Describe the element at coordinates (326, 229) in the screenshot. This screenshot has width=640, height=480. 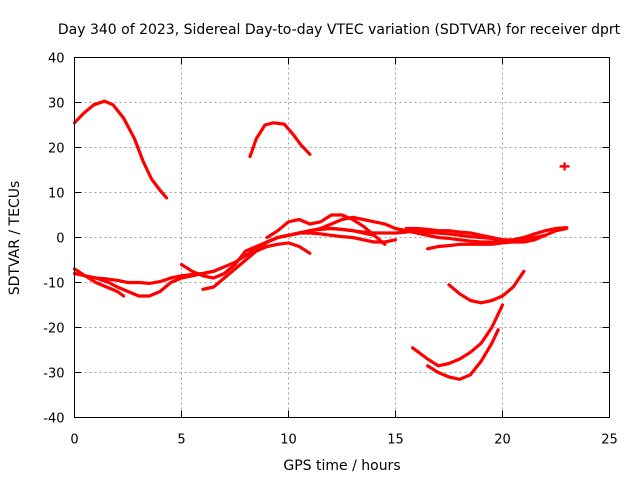
I see `series-arc-g` at that location.